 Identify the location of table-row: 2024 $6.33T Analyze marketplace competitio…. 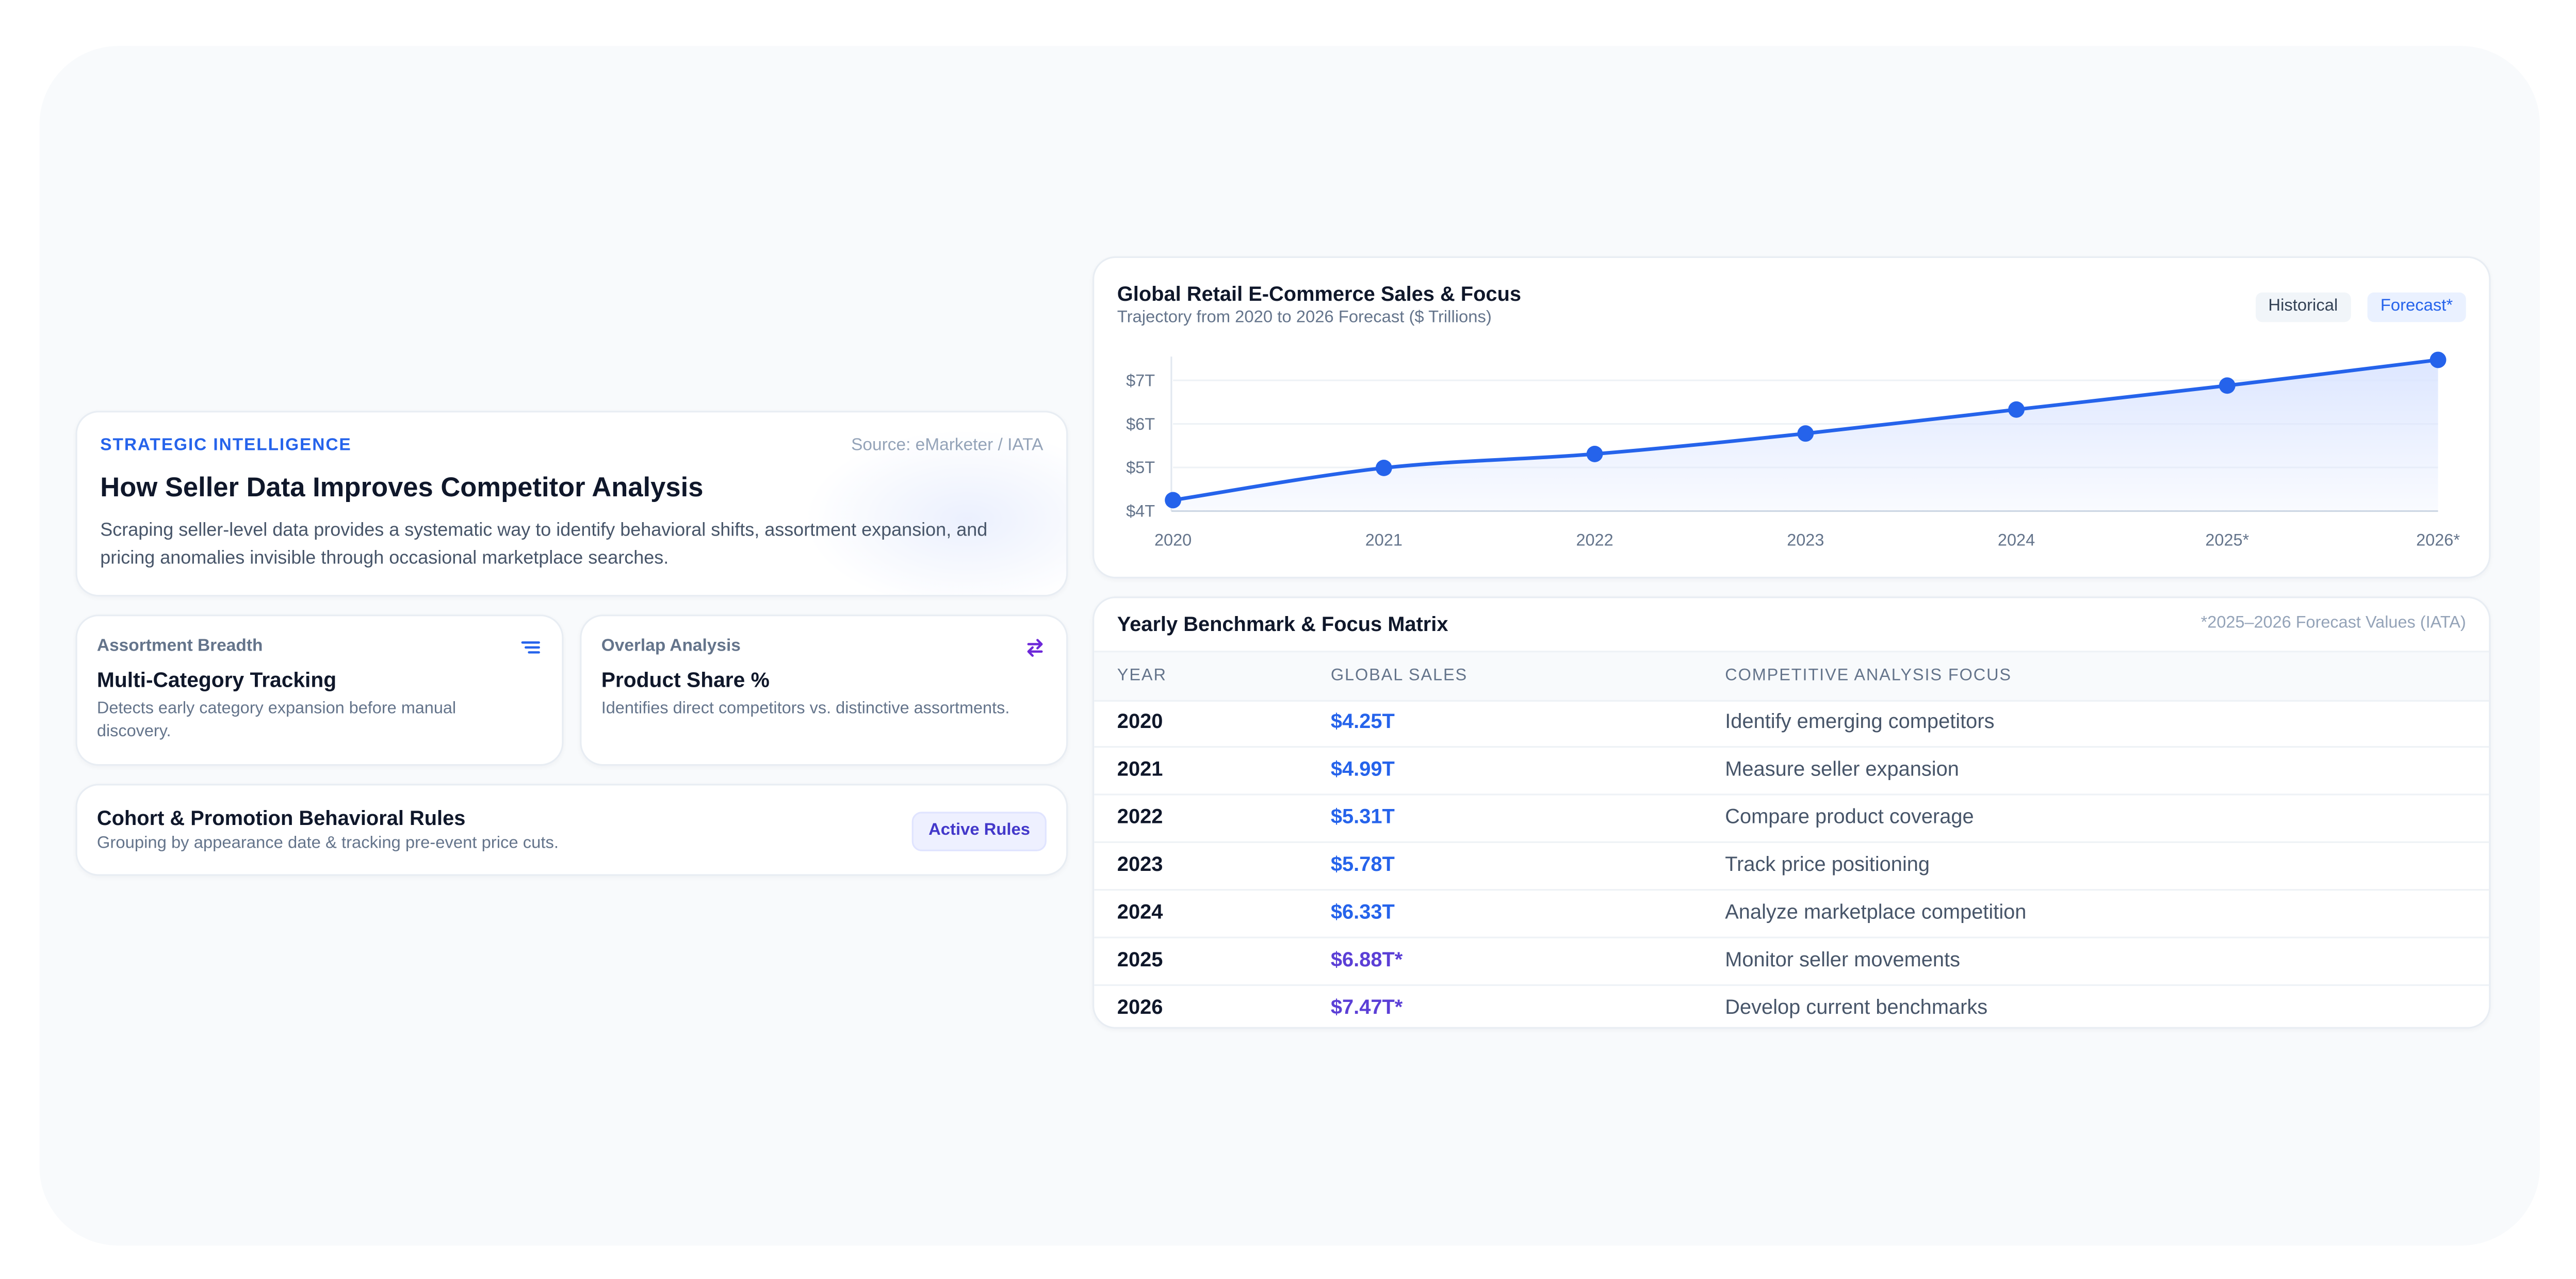
(1792, 913).